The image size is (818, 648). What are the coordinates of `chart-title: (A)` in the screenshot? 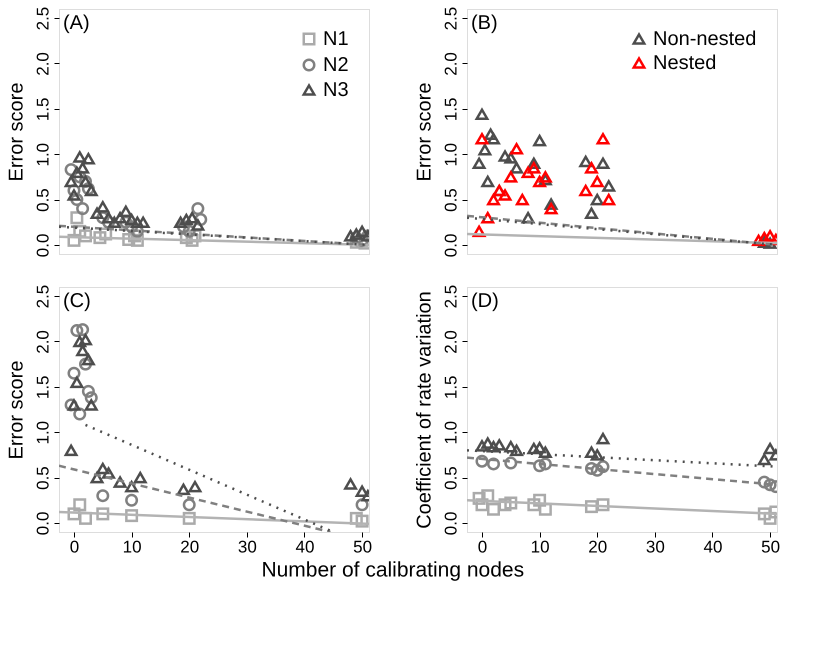 It's located at (76, 23).